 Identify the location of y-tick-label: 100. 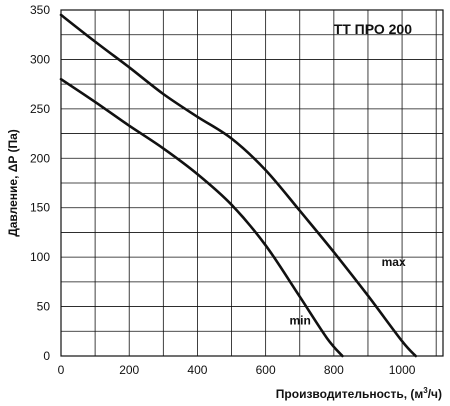
(40, 257).